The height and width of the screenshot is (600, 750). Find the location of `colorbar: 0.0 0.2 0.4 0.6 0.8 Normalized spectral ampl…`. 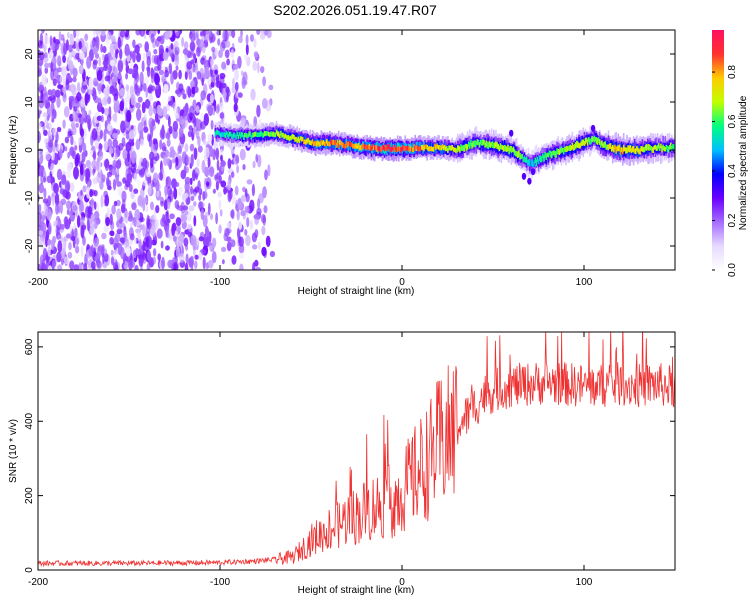

colorbar: 0.0 0.2 0.4 0.6 0.8 Normalized spectral ampl… is located at coordinates (730, 153).